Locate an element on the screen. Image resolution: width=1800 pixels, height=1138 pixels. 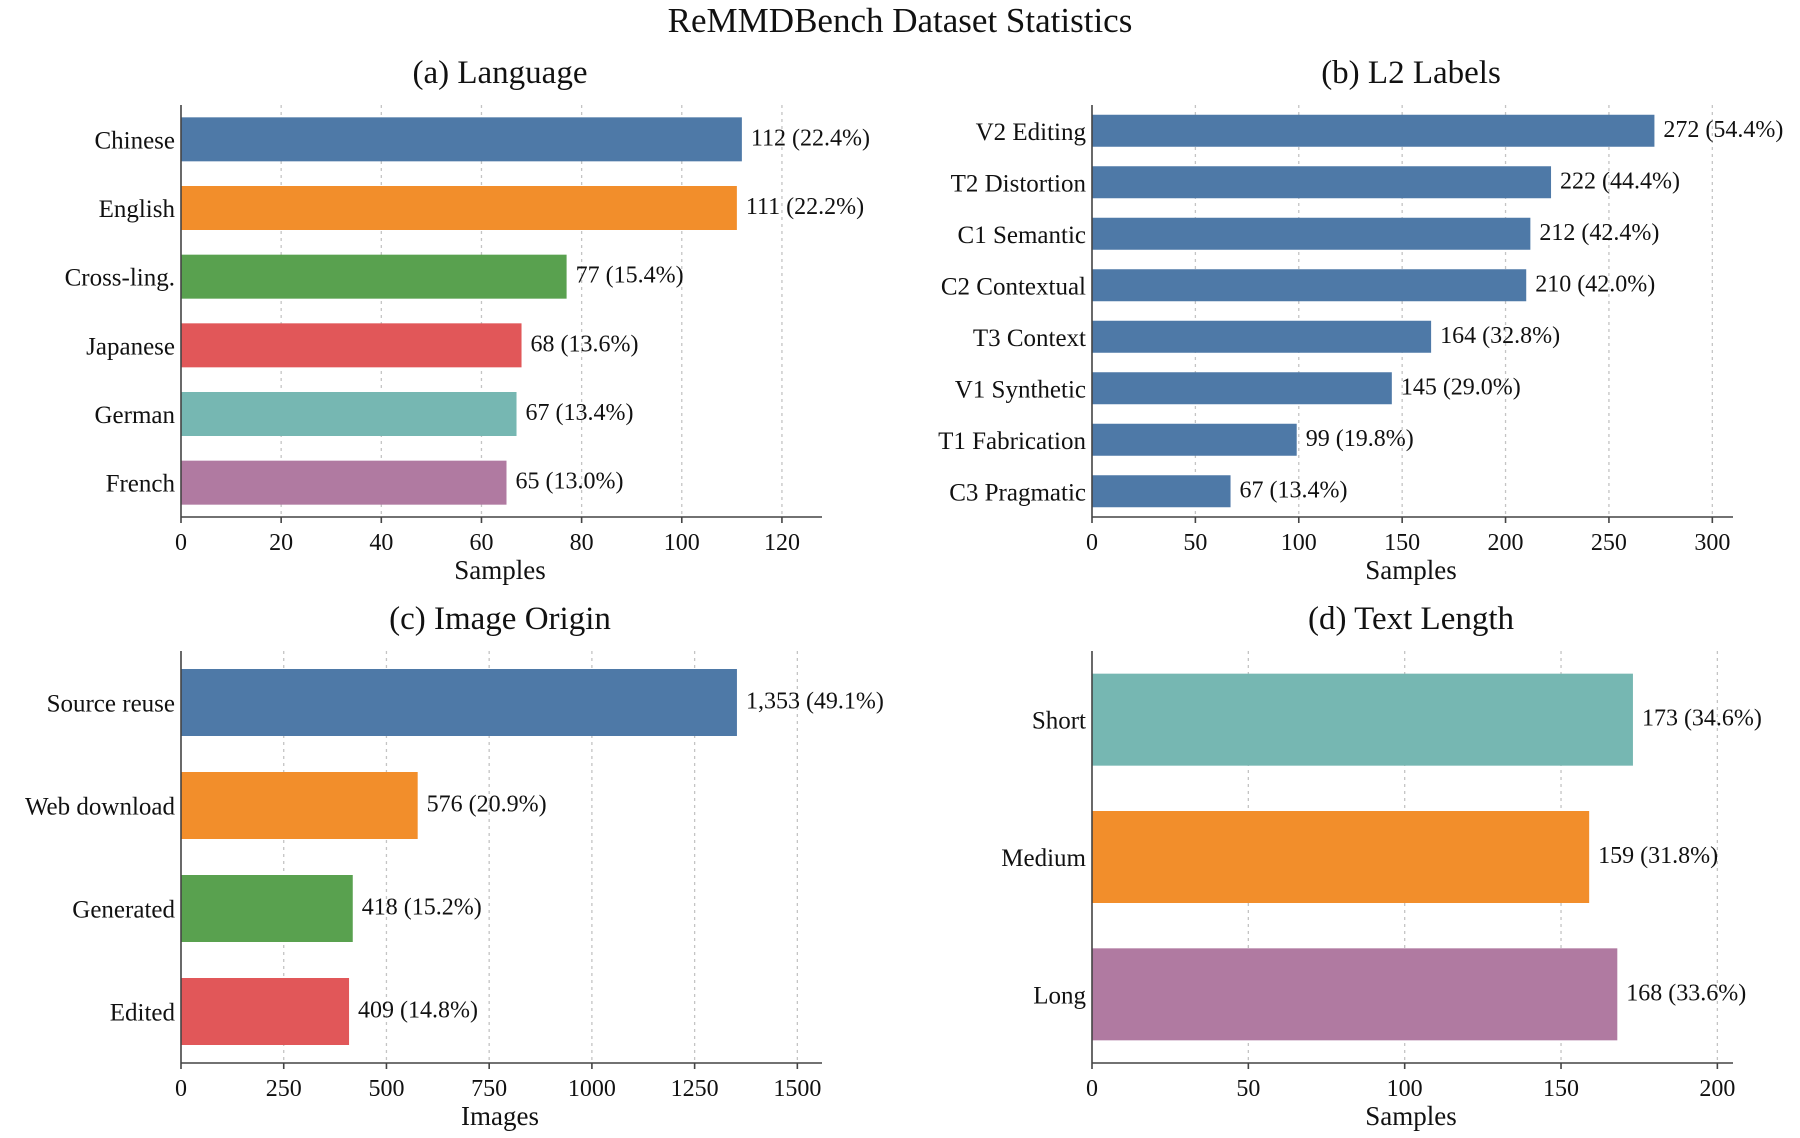
x-axis-label: Images is located at coordinates (500, 1116).